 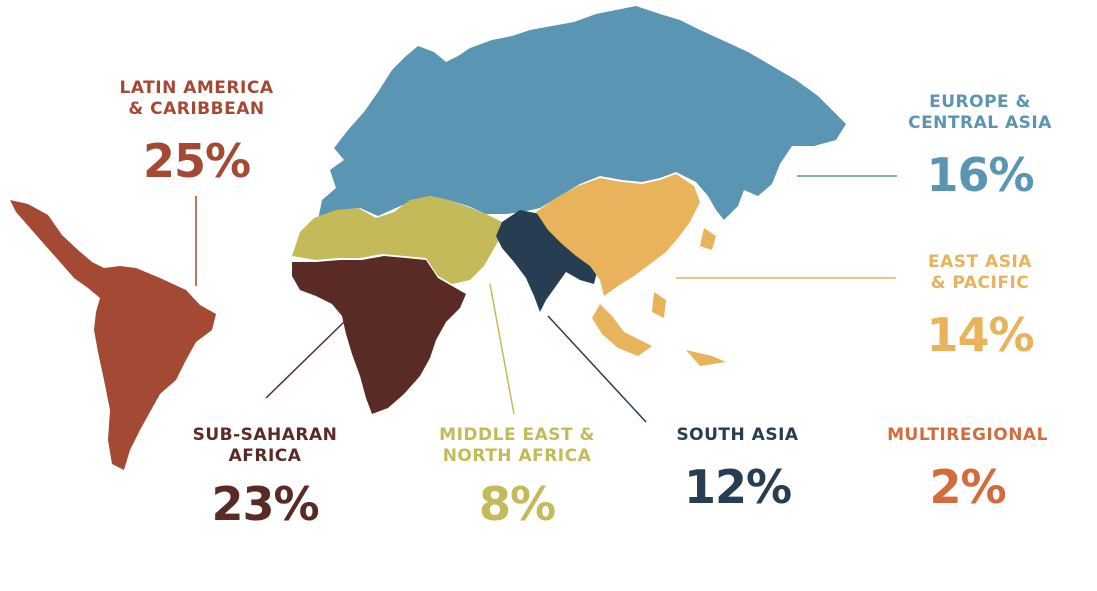 I want to click on label-east-asia-pacific: EAST ASIA & PACIFIC 14%, so click(x=980, y=306).